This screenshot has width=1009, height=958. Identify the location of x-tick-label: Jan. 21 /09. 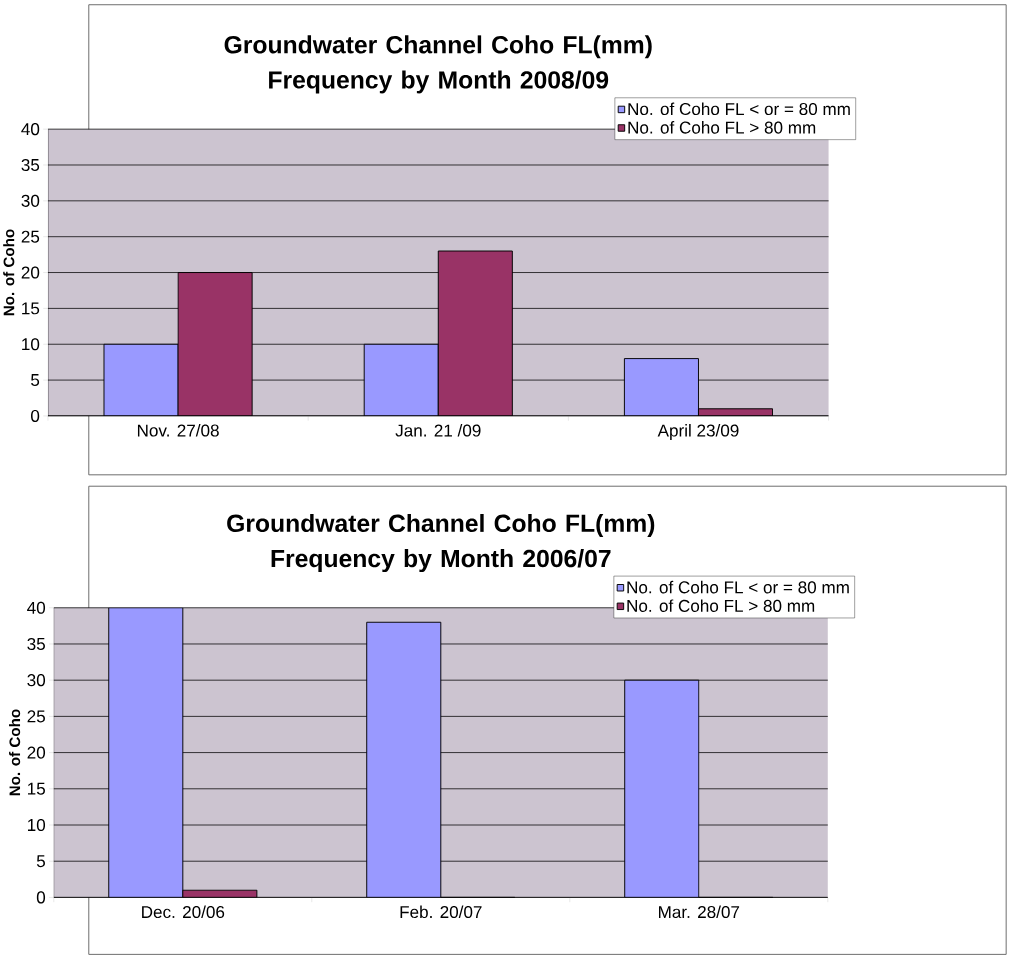
(438, 430).